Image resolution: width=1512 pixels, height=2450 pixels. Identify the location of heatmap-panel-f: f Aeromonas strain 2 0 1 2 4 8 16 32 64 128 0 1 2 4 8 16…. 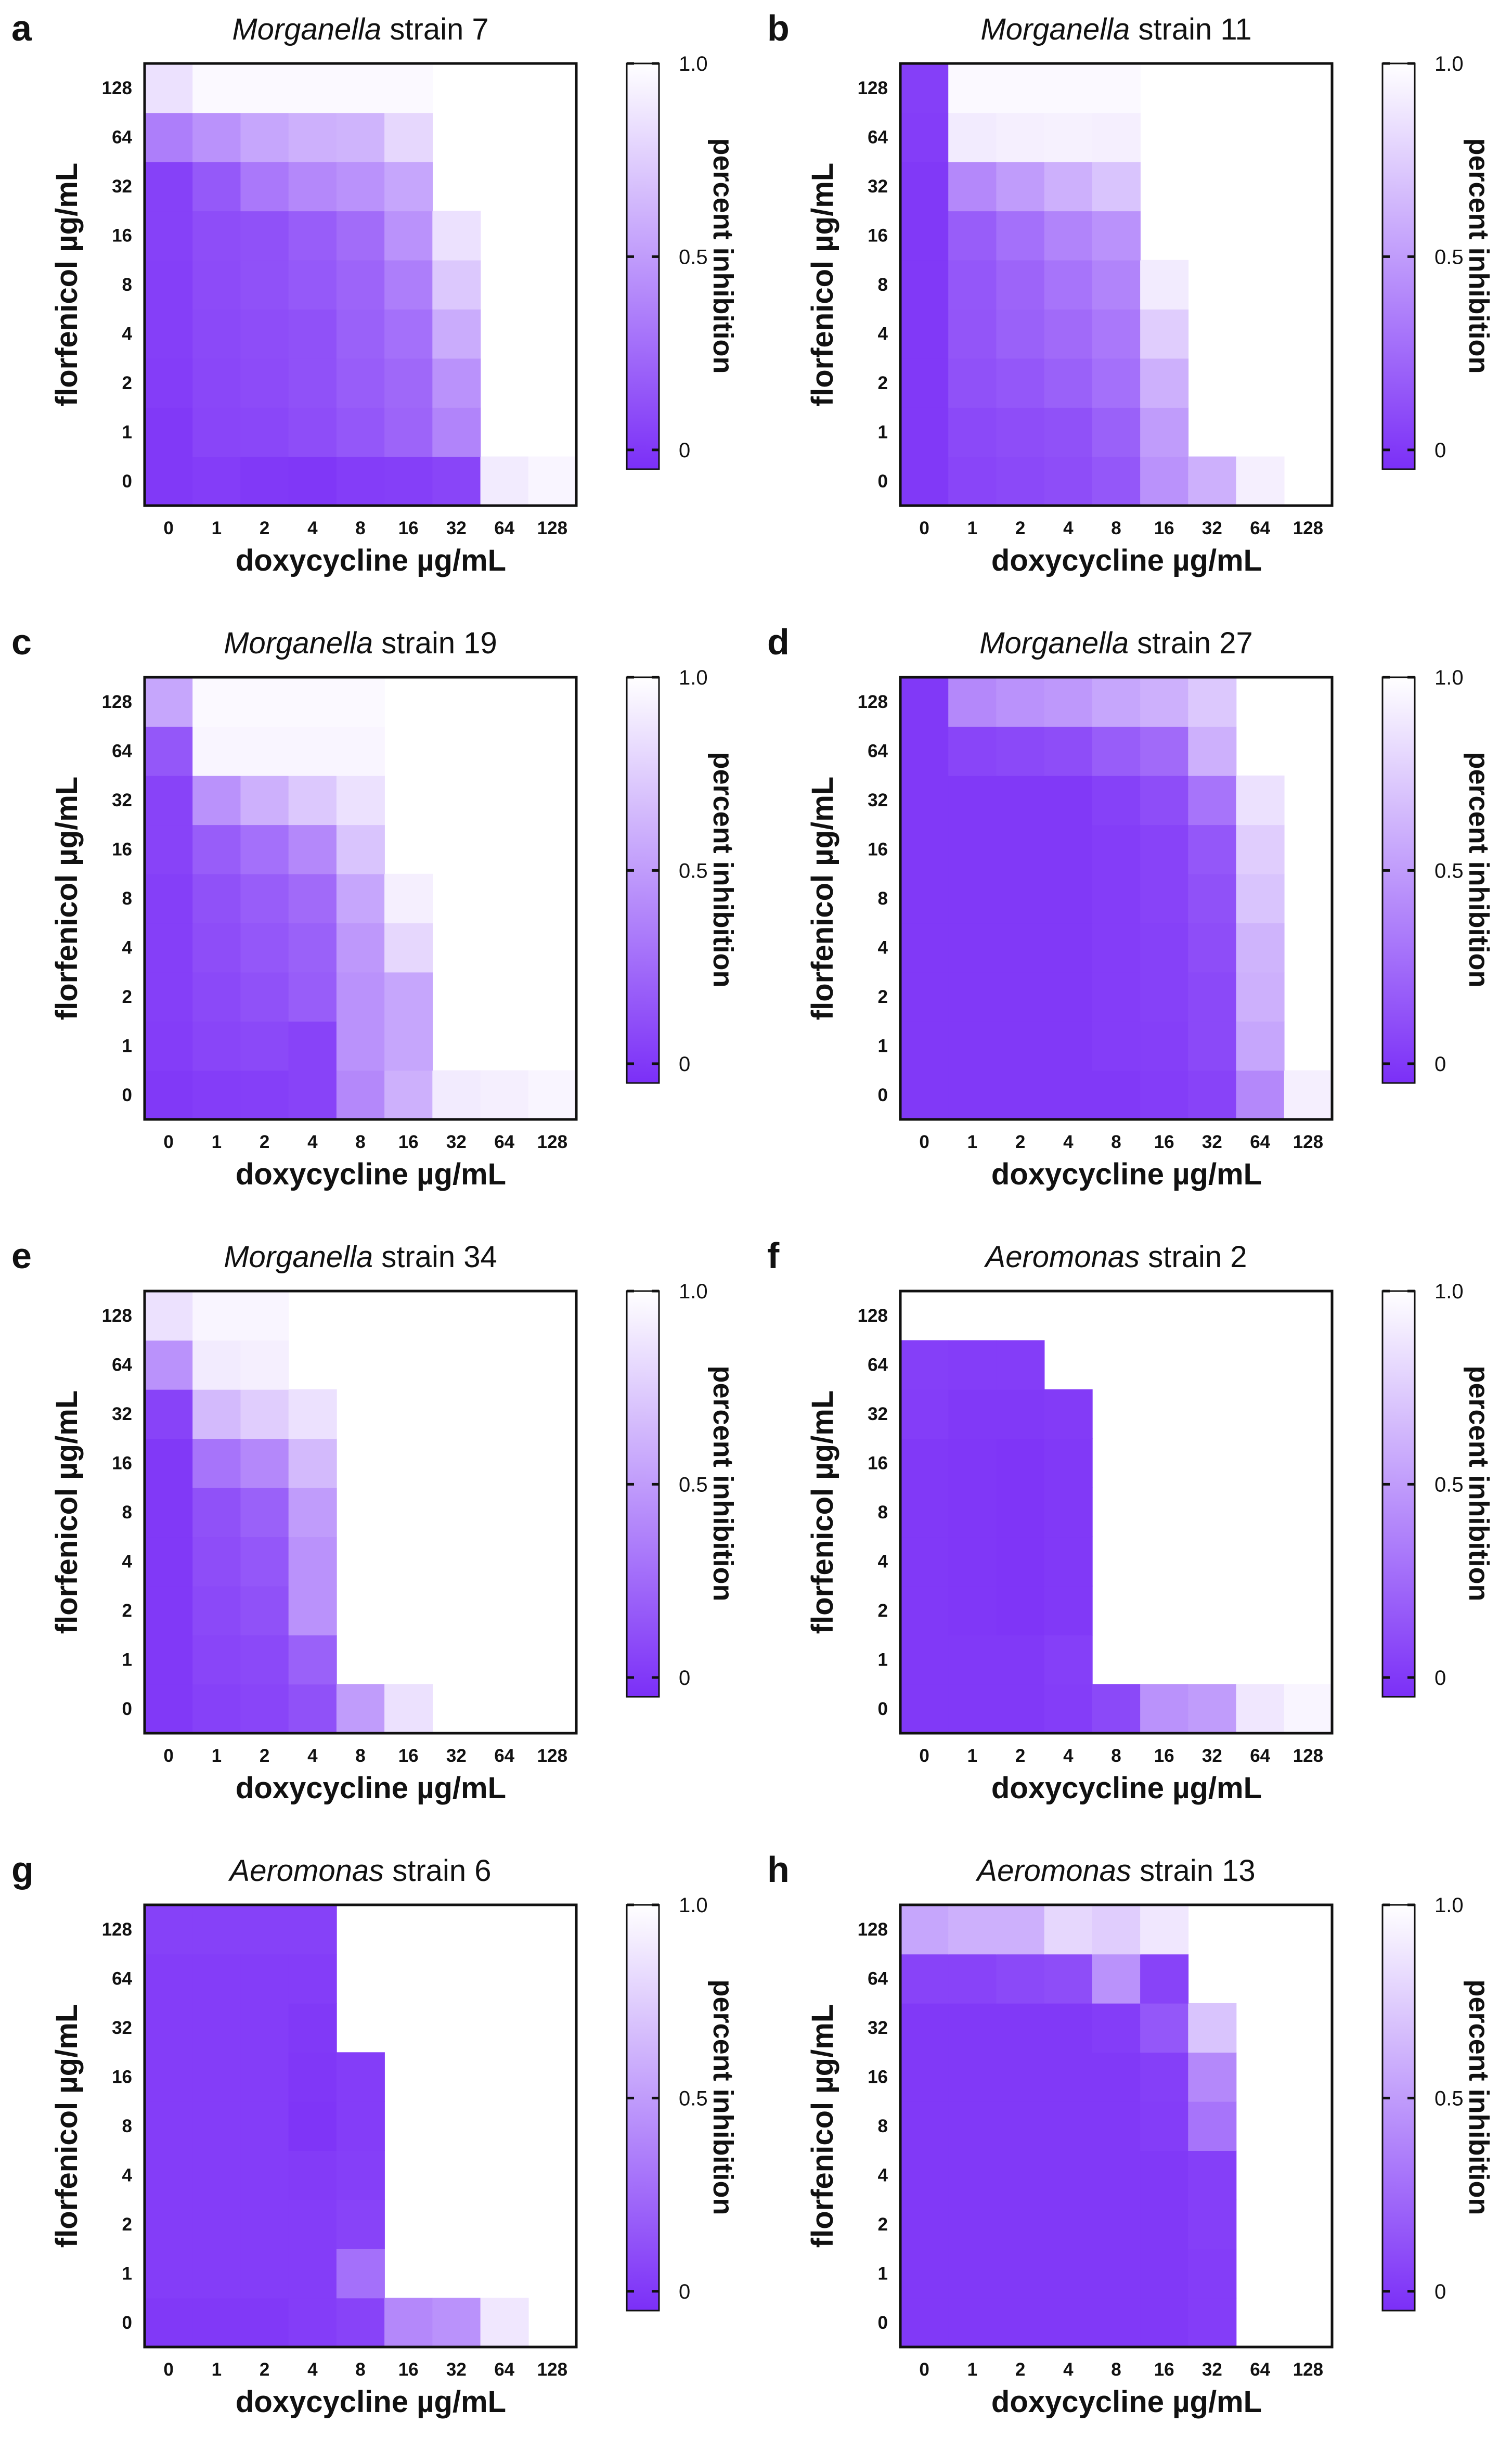
(1133, 1532).